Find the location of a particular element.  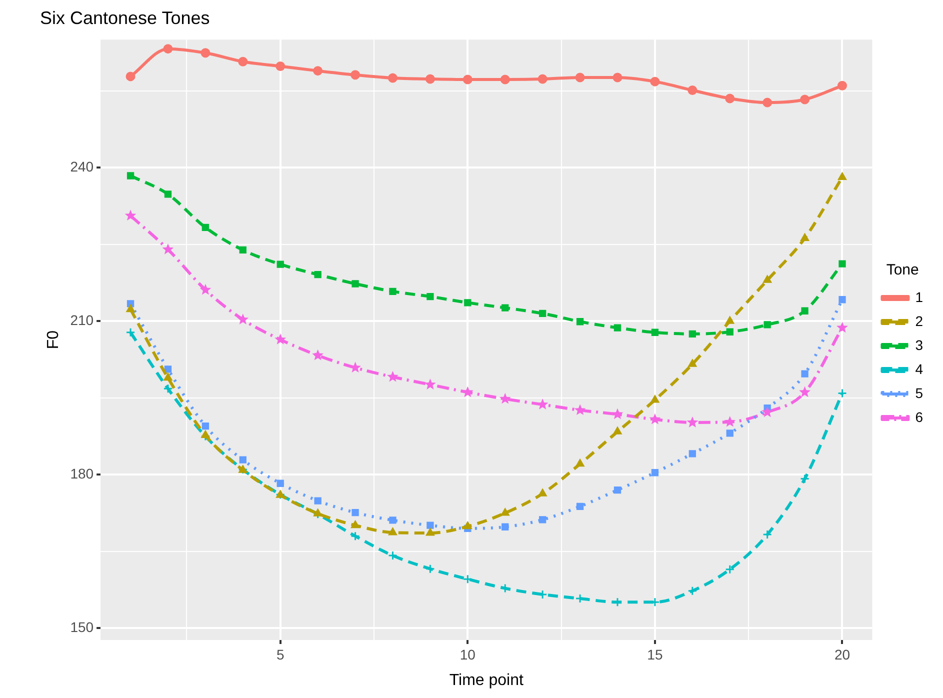

x-tick-label: 20 is located at coordinates (842, 654).